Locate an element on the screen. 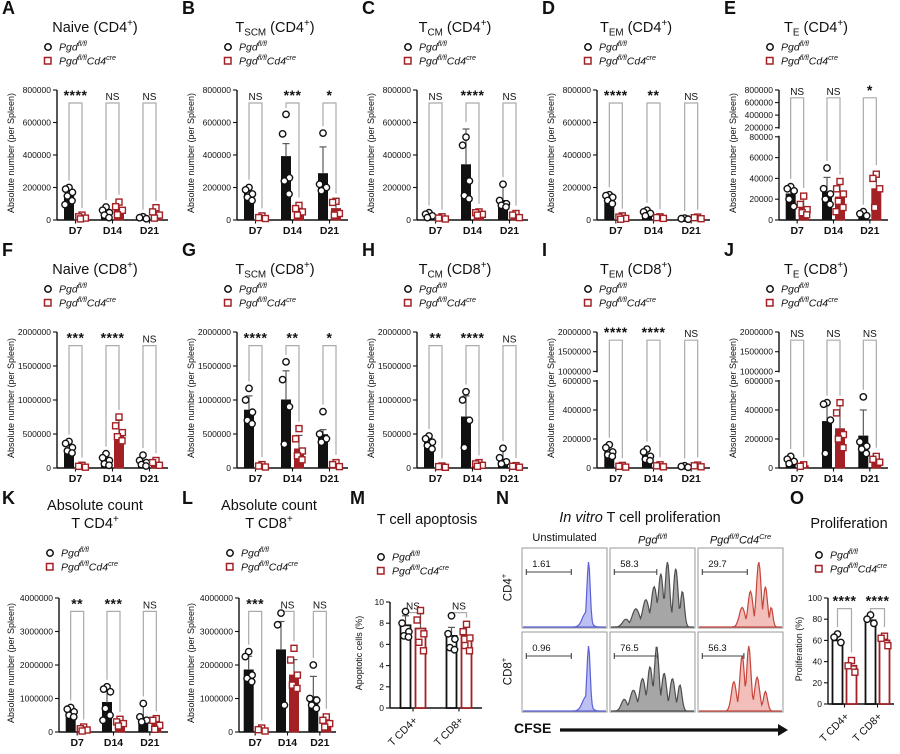  gate-percentage: 0.96 is located at coordinates (541, 648).